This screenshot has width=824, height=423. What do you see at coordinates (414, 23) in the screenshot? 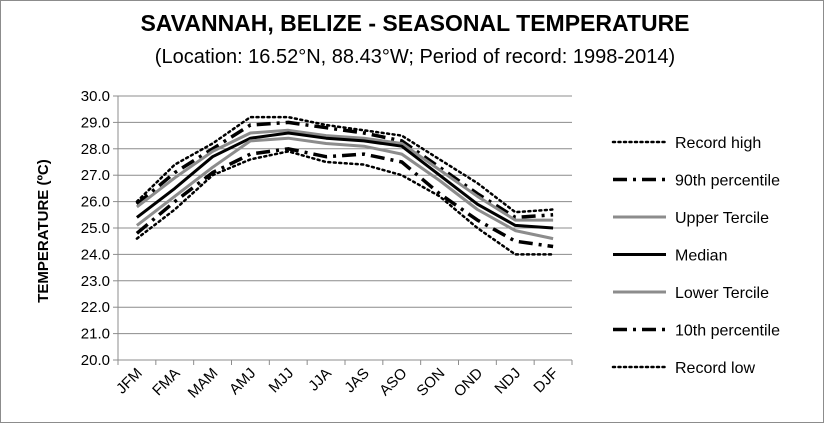
I see `chart-title: SAVANNAH, BELIZE - SEASONAL TEMPERATURE` at bounding box center [414, 23].